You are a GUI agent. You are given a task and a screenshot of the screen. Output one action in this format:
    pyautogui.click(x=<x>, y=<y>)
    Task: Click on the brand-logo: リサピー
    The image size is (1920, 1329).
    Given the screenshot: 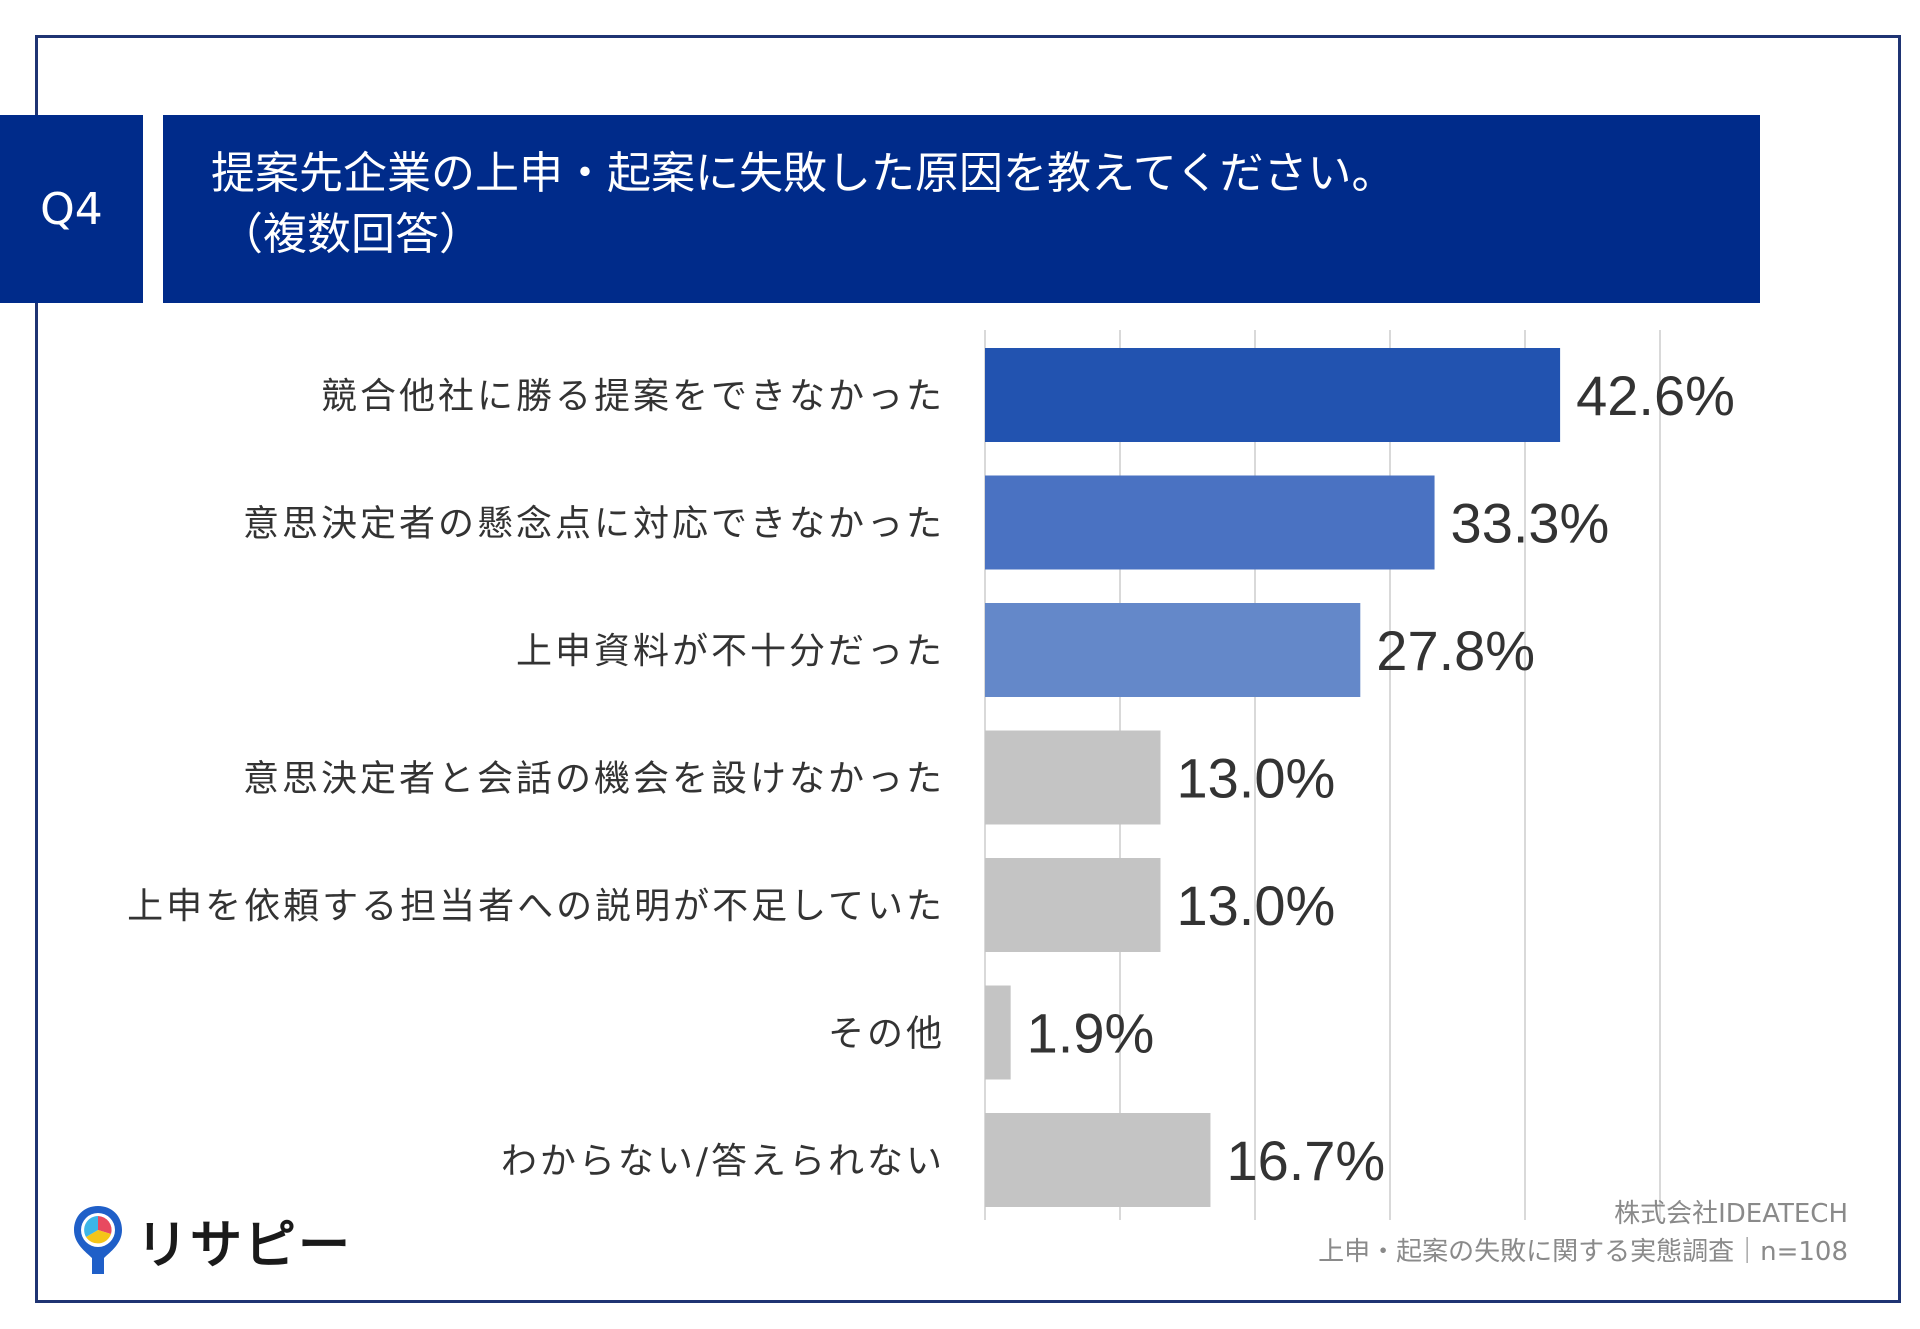 What is the action you would take?
    pyautogui.click(x=211, y=1240)
    